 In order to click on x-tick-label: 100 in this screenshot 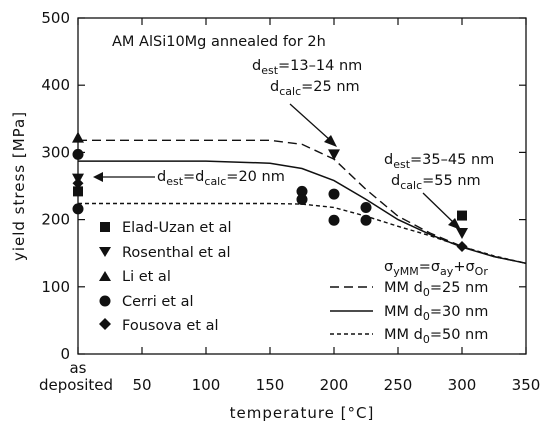, I will do `click(206, 385)`.